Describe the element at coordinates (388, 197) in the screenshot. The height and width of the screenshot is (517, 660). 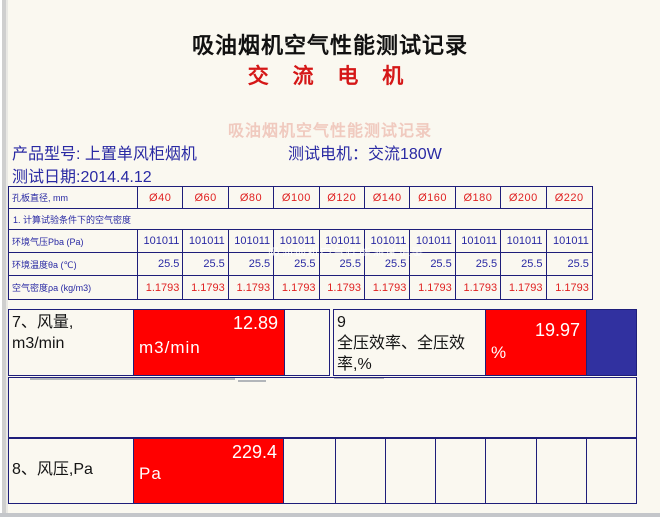
I see `diameter-column-header: Ø140` at that location.